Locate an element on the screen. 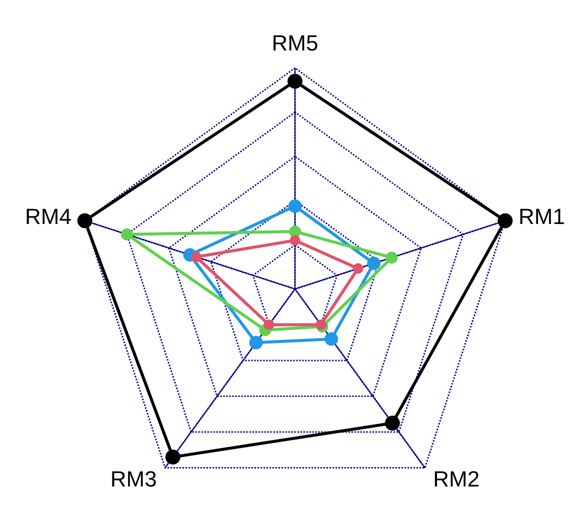  spoke-label: RM5 is located at coordinates (295, 43).